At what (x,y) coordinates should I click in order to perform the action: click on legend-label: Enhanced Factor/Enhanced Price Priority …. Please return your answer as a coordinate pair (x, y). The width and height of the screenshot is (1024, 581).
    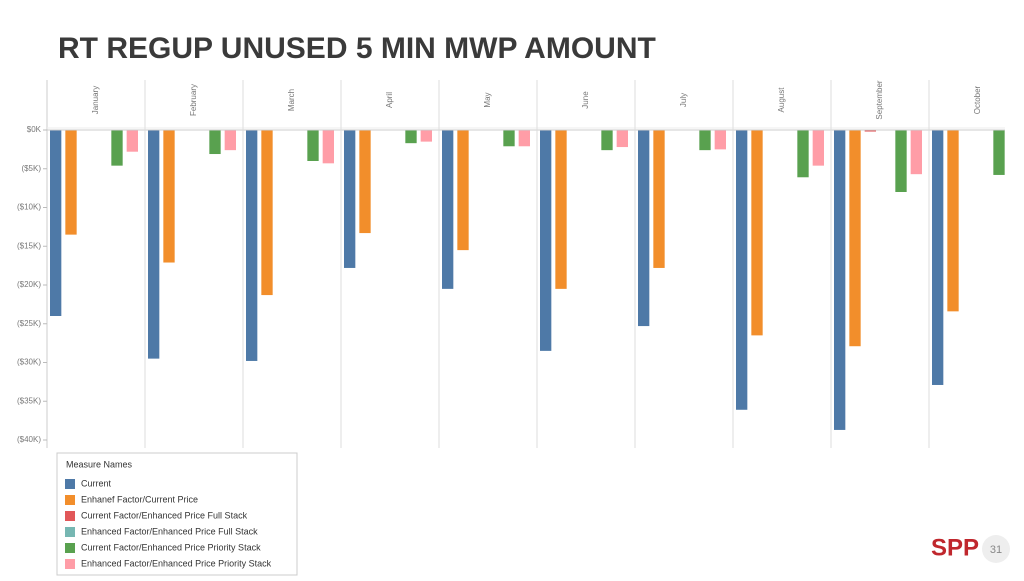
    Looking at the image, I should click on (176, 563).